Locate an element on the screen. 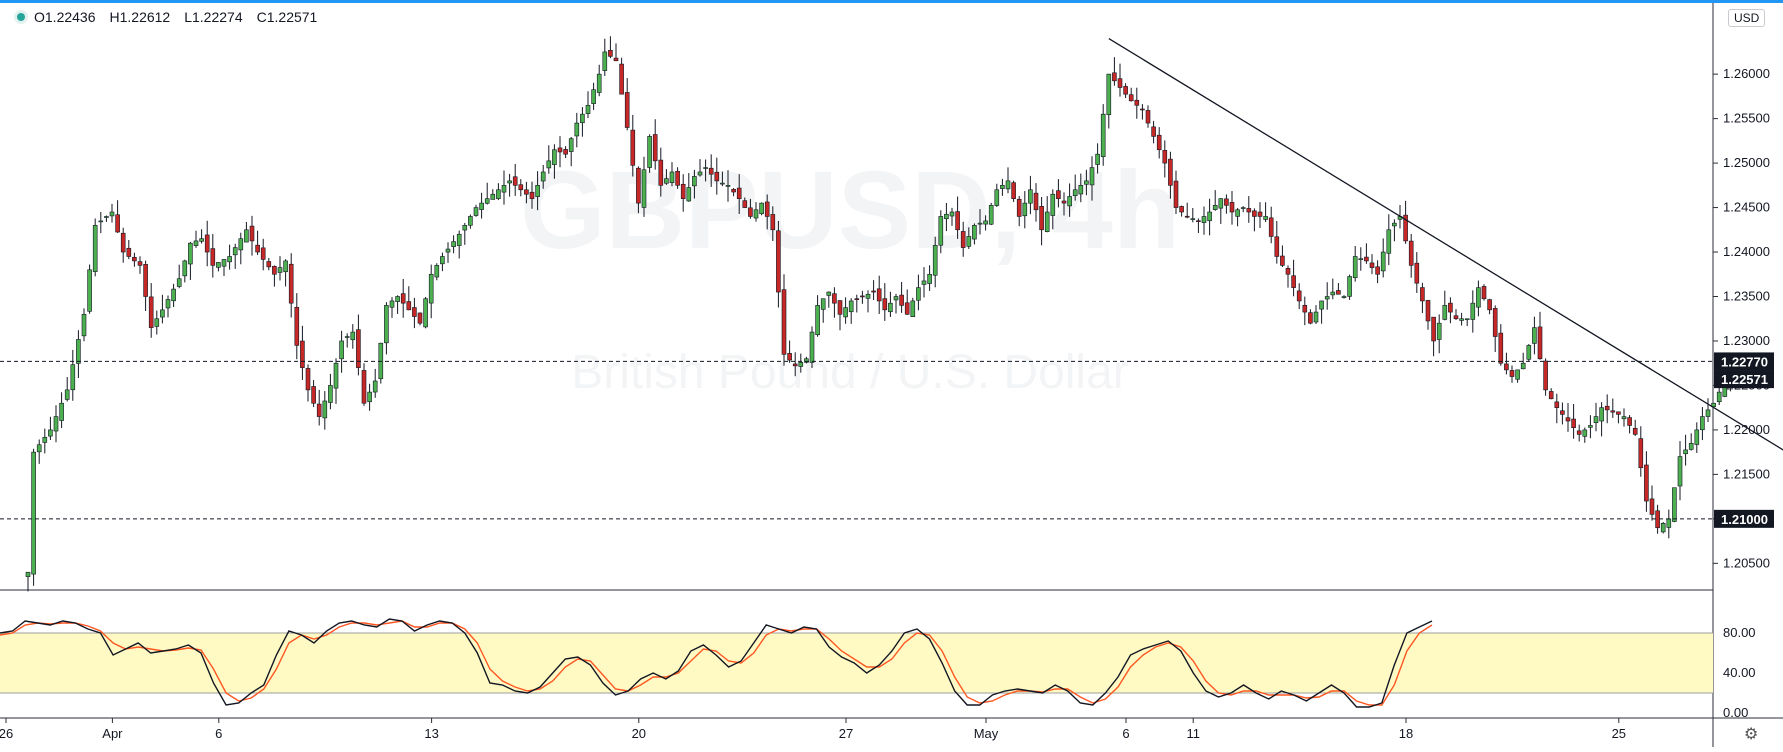  price-tick-label: 1.24500 is located at coordinates (1746, 207).